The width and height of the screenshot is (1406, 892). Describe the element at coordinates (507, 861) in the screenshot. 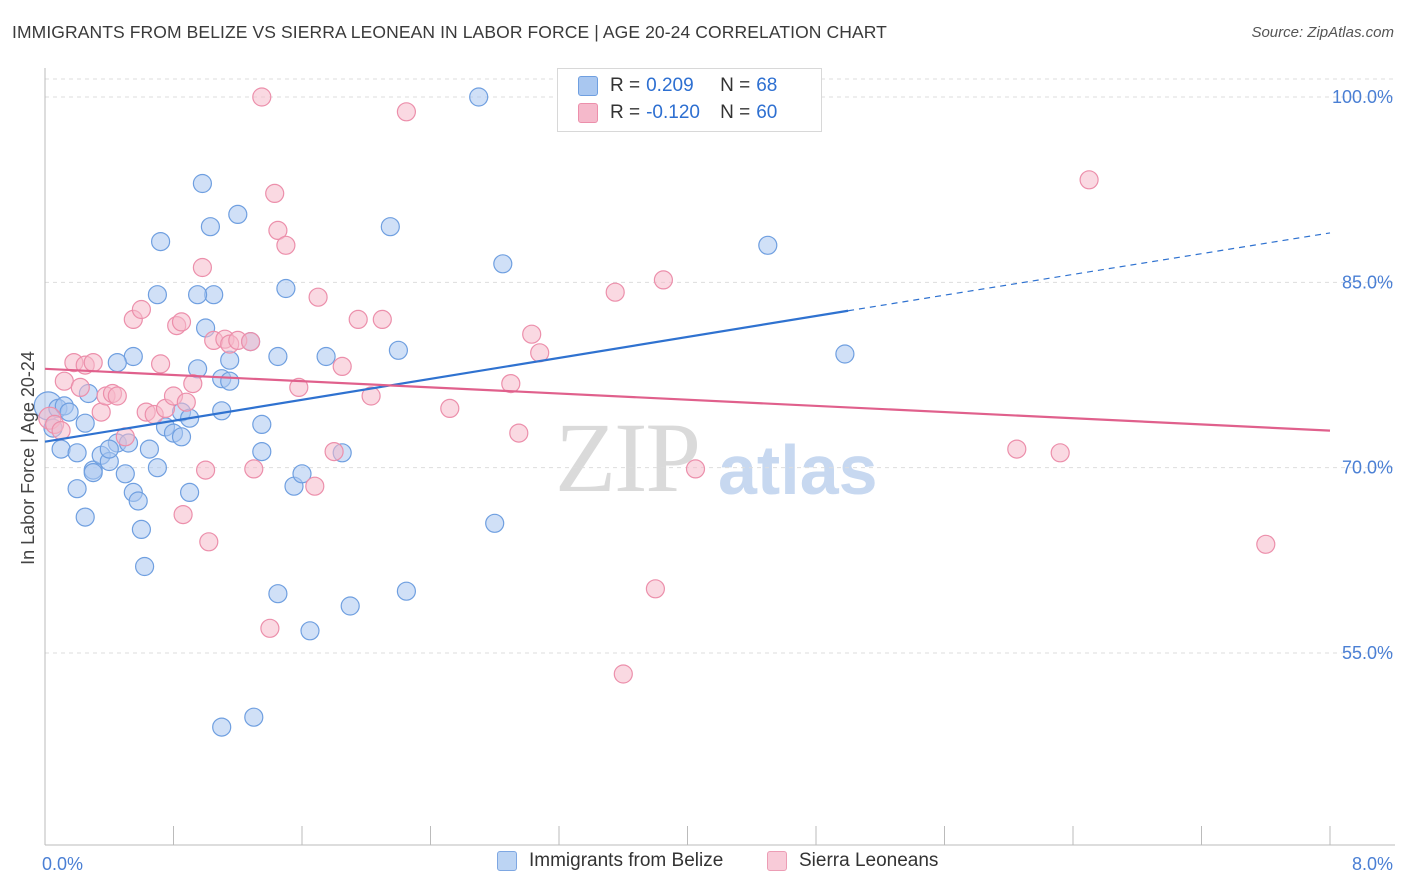

I see `bottom-legend-swatch-blue` at that location.